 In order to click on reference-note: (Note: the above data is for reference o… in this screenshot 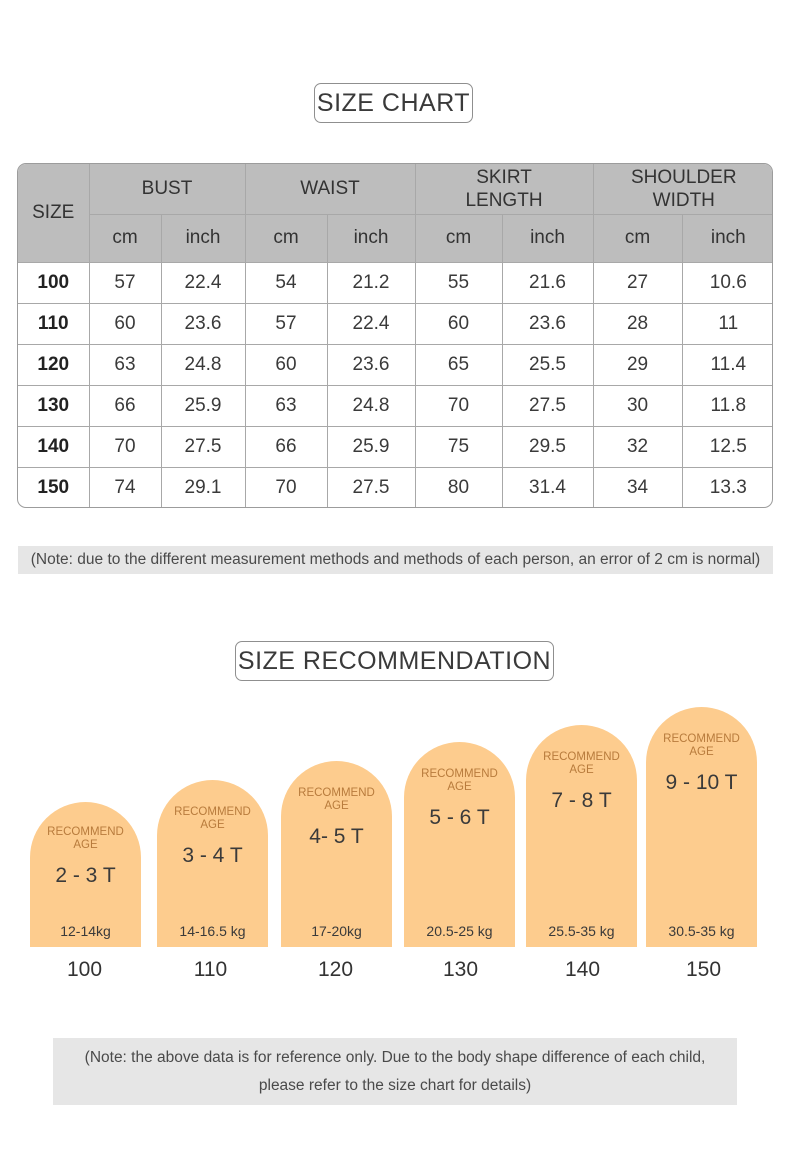, I will do `click(395, 1071)`.